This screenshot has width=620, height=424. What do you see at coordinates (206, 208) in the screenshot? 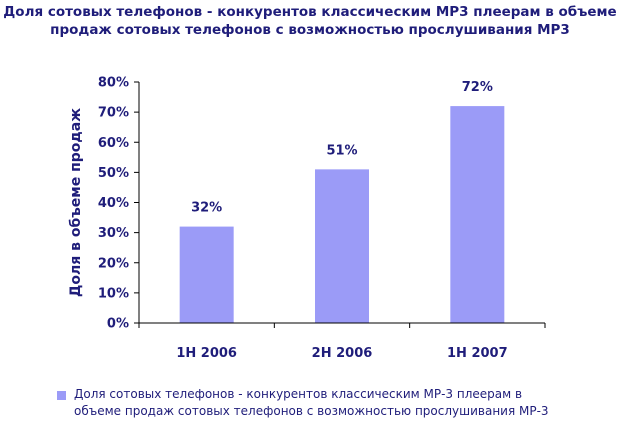
I see `data-label: 32%` at bounding box center [206, 208].